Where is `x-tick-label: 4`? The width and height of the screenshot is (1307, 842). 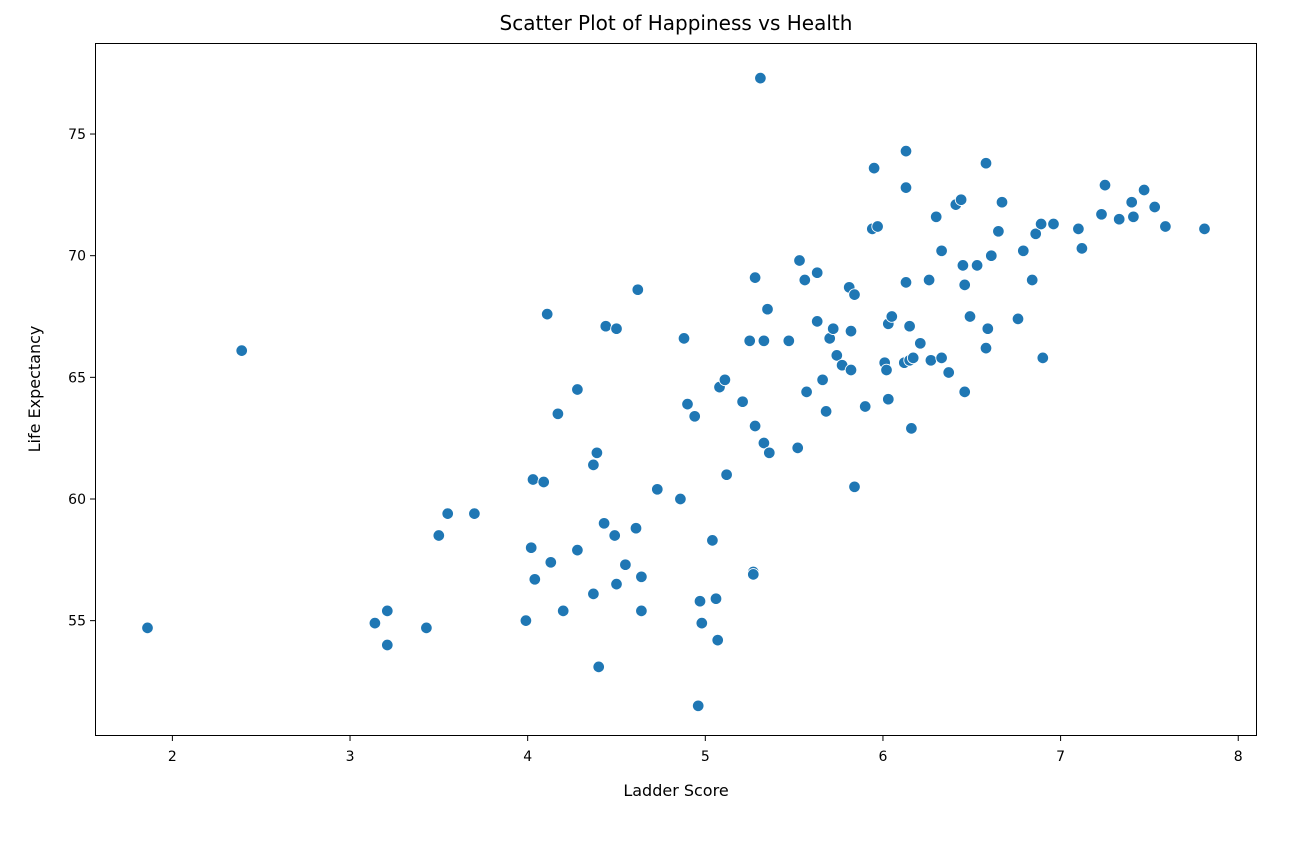 x-tick-label: 4 is located at coordinates (527, 757).